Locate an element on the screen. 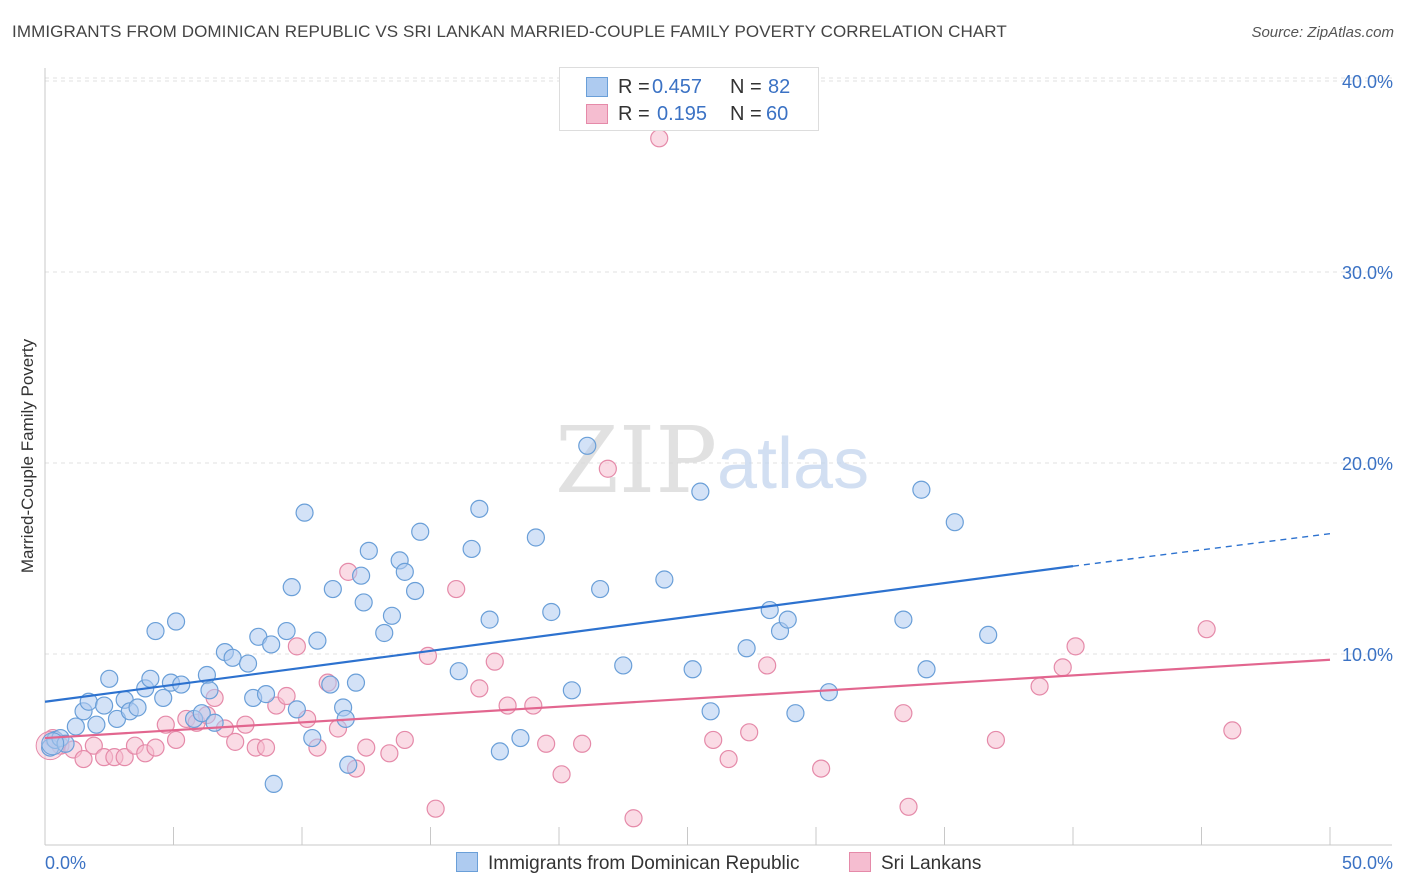 This screenshot has width=1406, height=892. sri-lankan-trend-line is located at coordinates (687, 699).